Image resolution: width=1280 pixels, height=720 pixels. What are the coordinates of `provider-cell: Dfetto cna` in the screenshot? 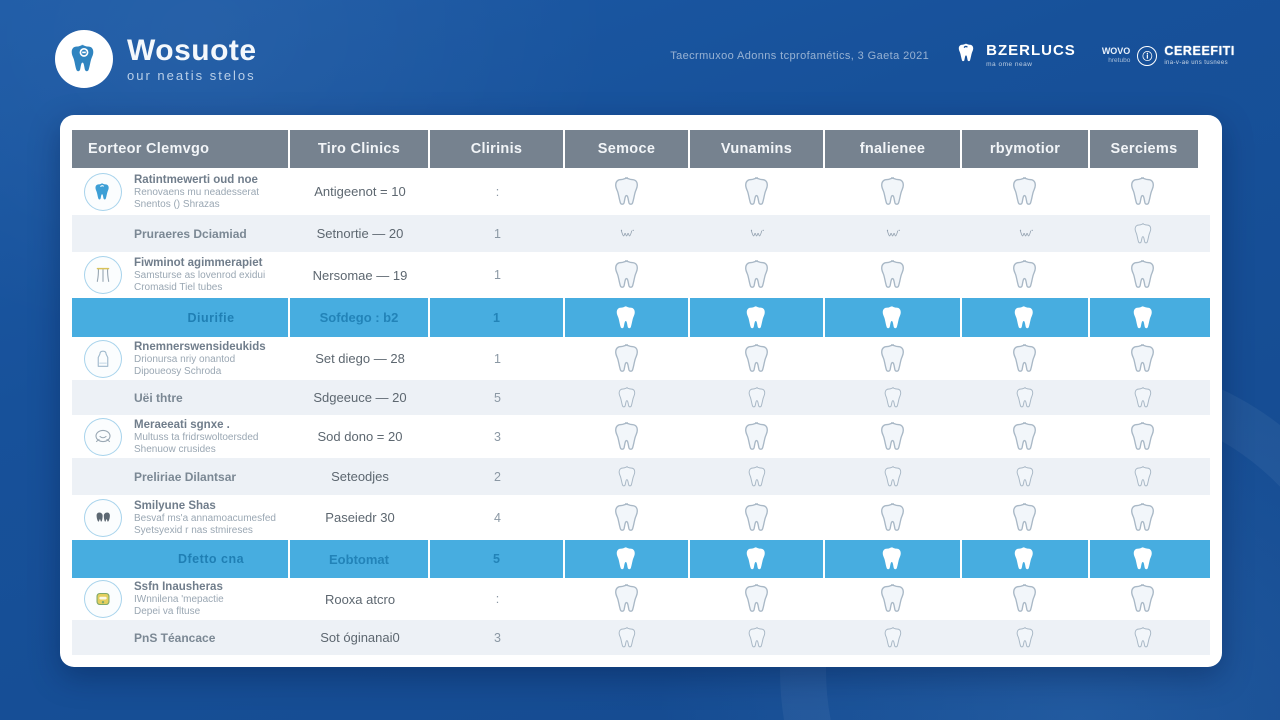 It's located at (181, 559).